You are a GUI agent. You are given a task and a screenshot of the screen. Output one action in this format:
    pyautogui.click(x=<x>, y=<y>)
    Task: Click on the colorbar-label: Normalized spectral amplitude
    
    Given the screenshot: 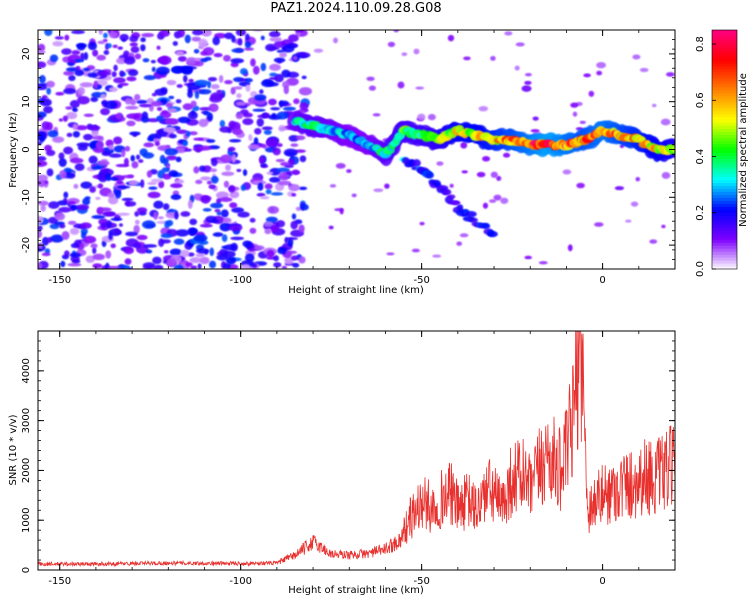 What is the action you would take?
    pyautogui.click(x=743, y=150)
    